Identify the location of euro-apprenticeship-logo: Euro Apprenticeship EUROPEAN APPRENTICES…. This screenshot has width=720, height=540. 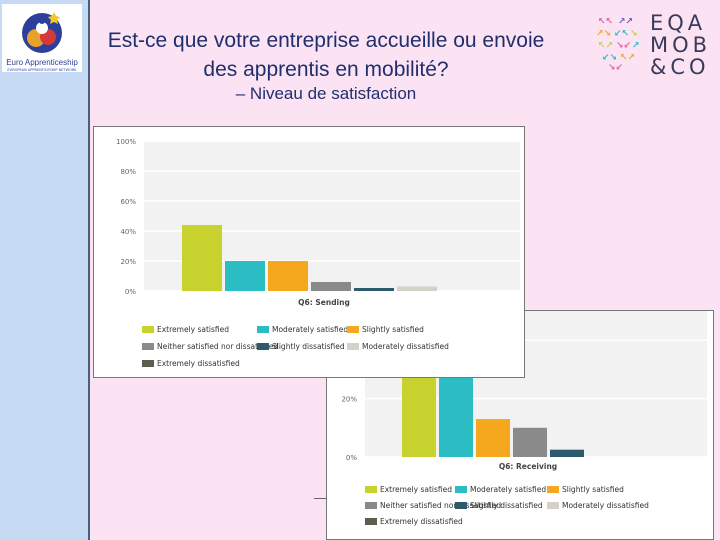
(42, 38).